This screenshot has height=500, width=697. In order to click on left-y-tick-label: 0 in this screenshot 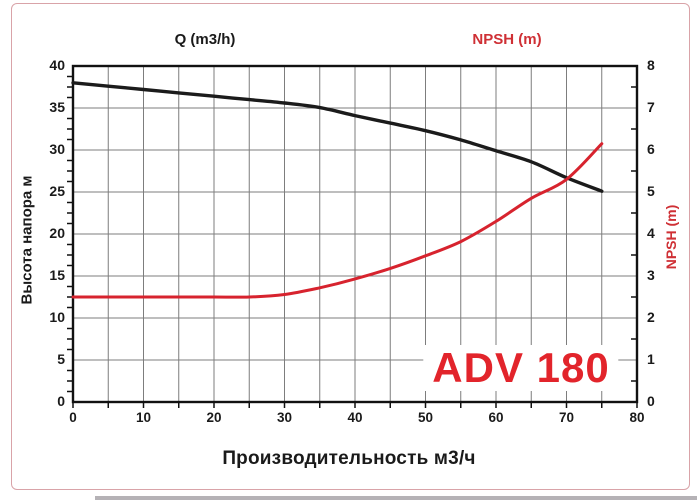, I will do `click(61, 401)`.